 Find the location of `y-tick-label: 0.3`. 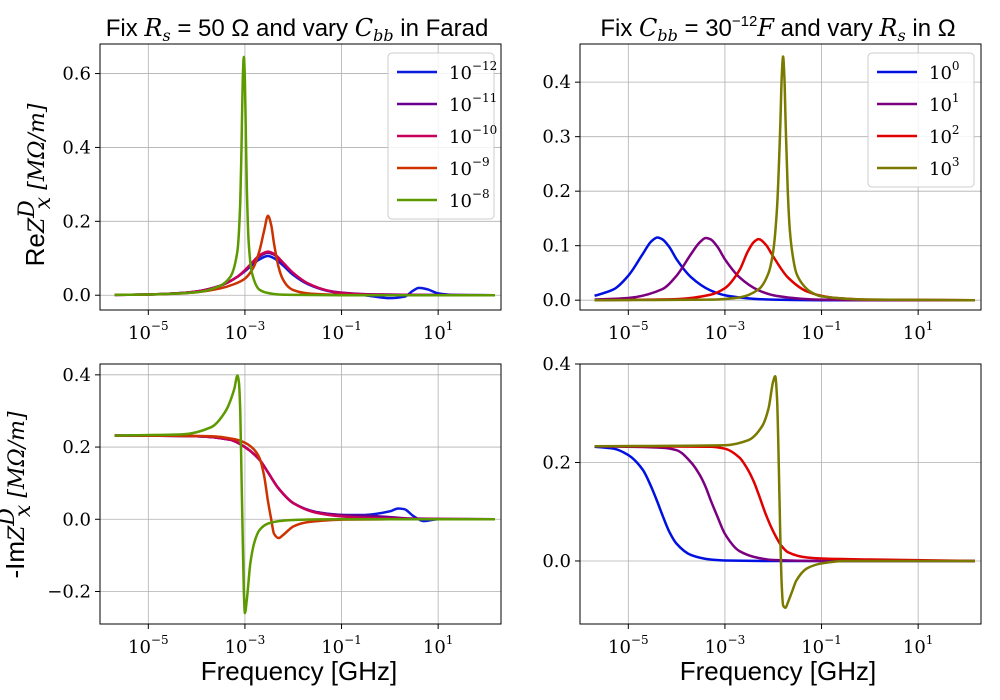

y-tick-label: 0.3 is located at coordinates (556, 137).